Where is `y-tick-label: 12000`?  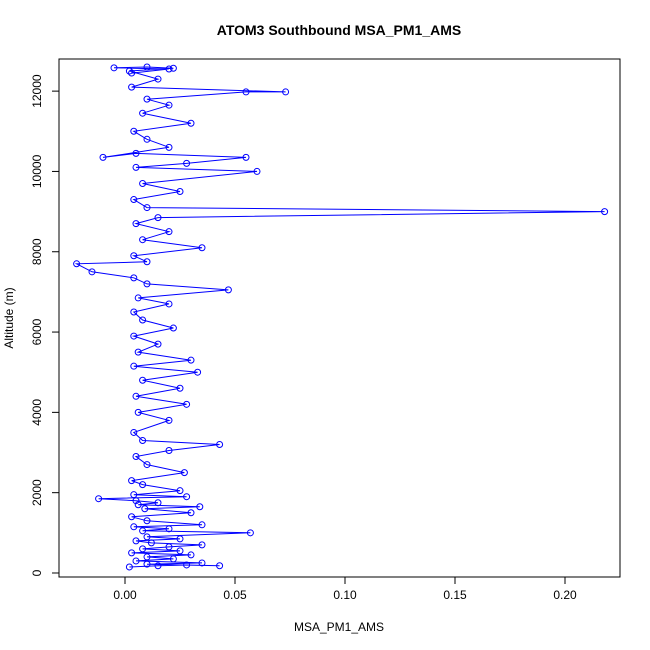 y-tick-label: 12000 is located at coordinates (37, 91).